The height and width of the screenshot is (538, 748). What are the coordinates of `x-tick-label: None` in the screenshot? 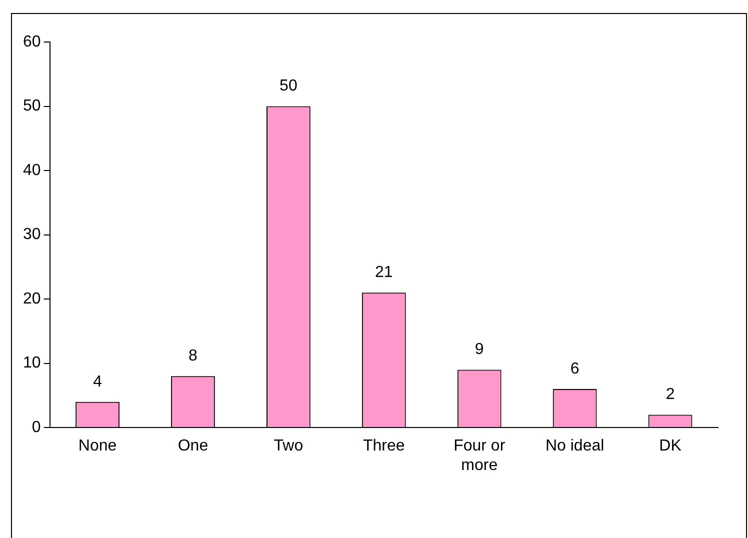 It's located at (97, 446).